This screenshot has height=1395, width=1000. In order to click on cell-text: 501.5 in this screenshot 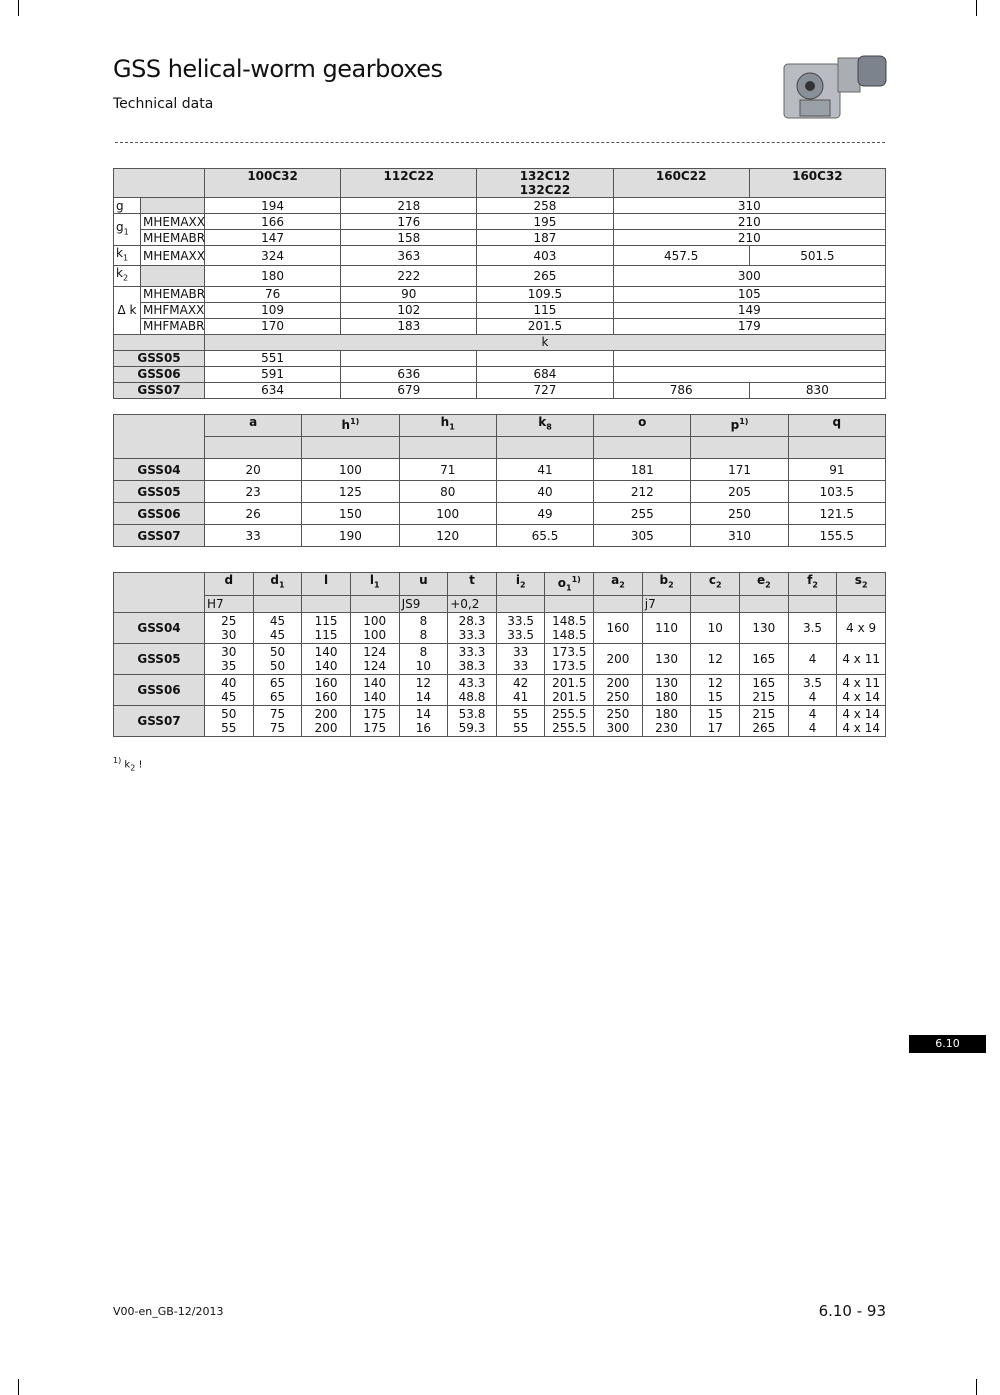, I will do `click(817, 255)`.